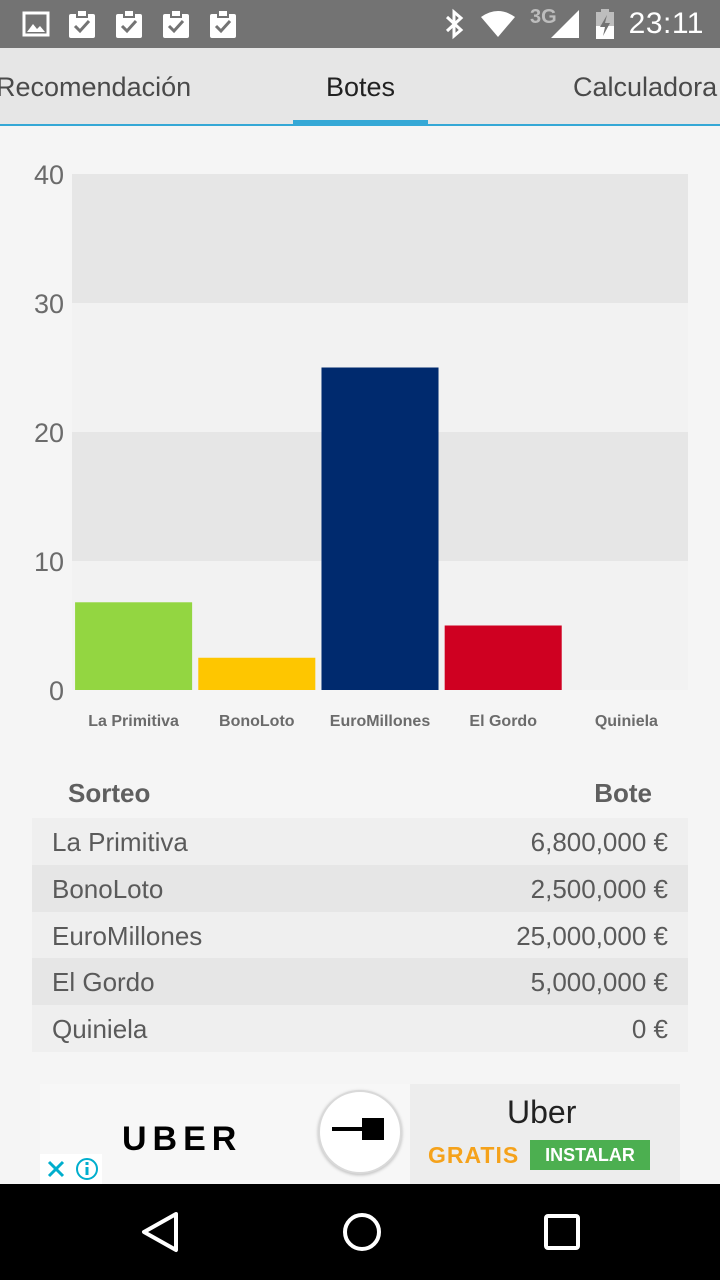  I want to click on x-tick-label: EuroMillones, so click(380, 721).